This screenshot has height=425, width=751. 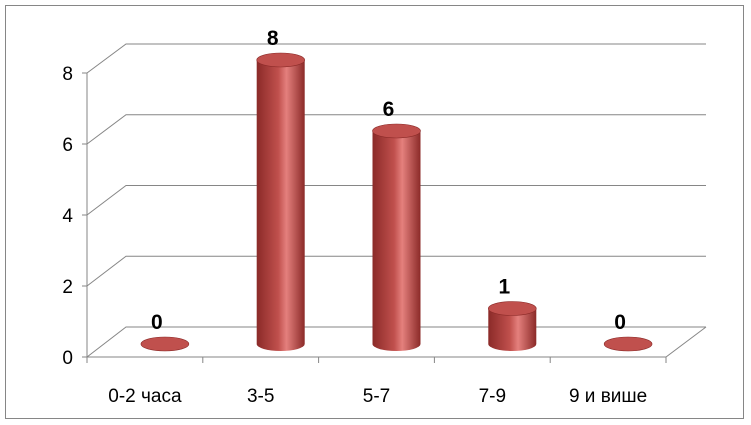 I want to click on x-category-label: 0-2 часа, so click(x=145, y=396).